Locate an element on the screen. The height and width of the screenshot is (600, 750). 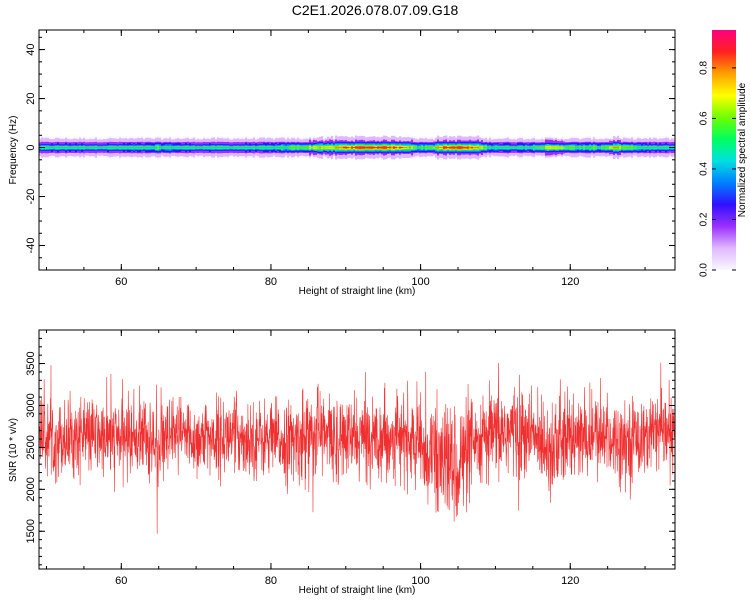
colorbar-tick-label: 0.8 is located at coordinates (704, 68).